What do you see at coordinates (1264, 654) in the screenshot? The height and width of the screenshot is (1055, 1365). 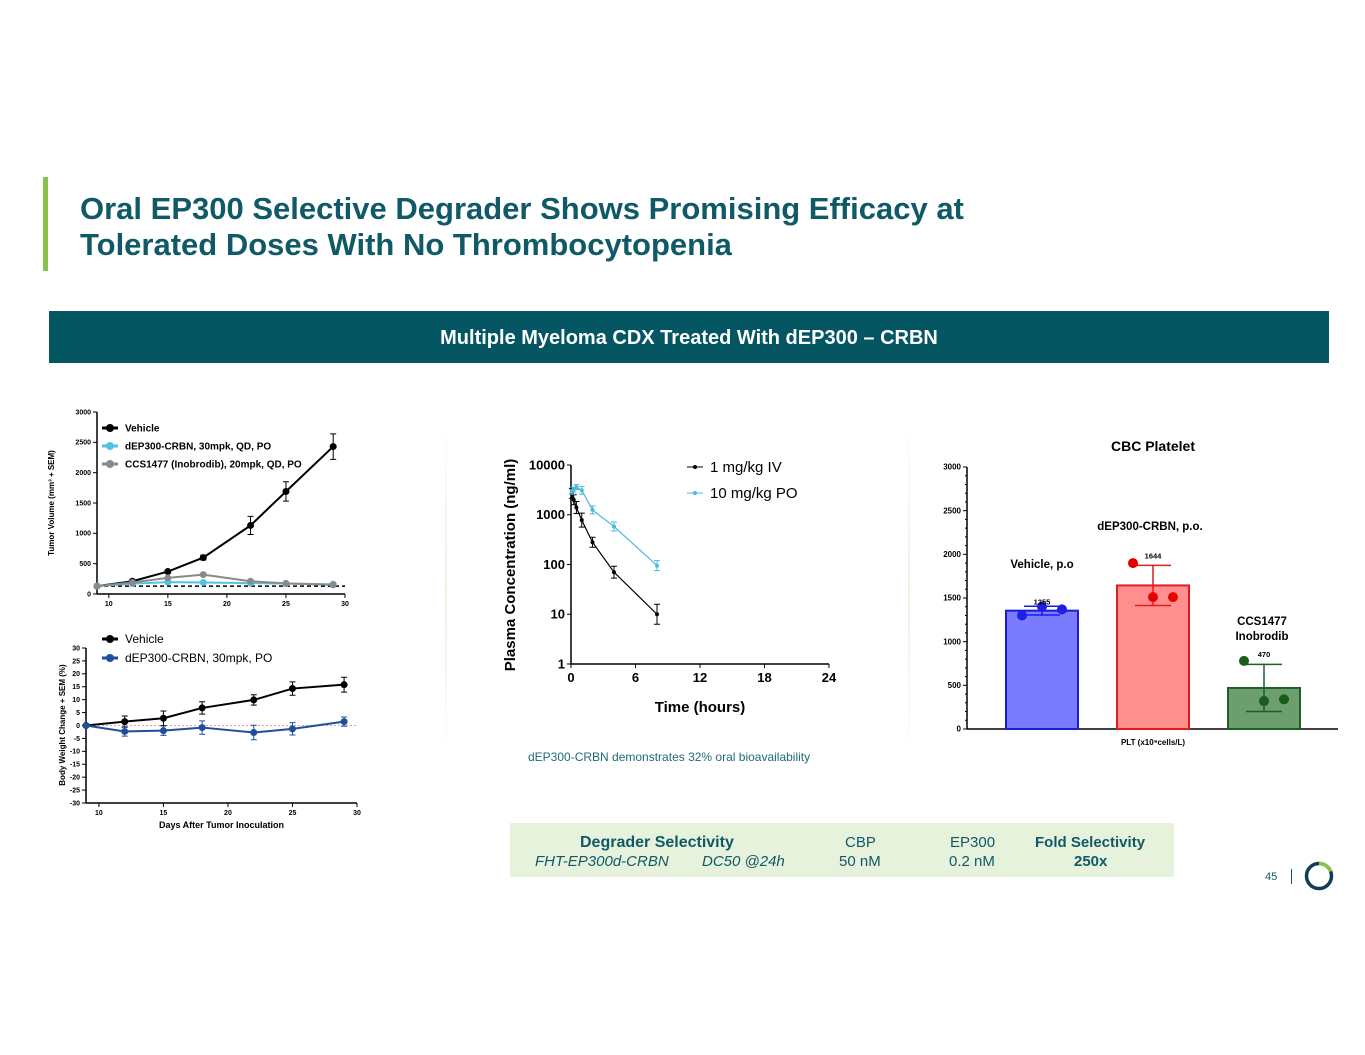 I see `bar-value-label: 470` at bounding box center [1264, 654].